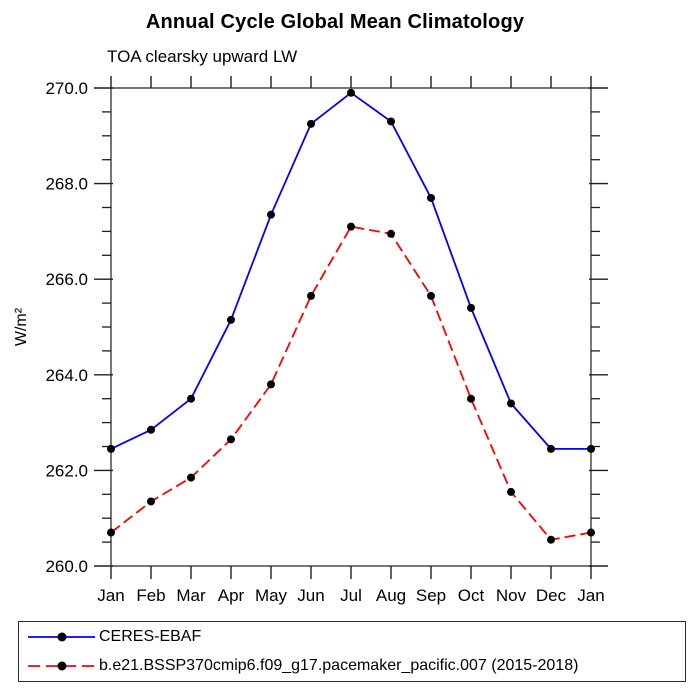  What do you see at coordinates (66, 470) in the screenshot?
I see `y-tick-label: 262.0` at bounding box center [66, 470].